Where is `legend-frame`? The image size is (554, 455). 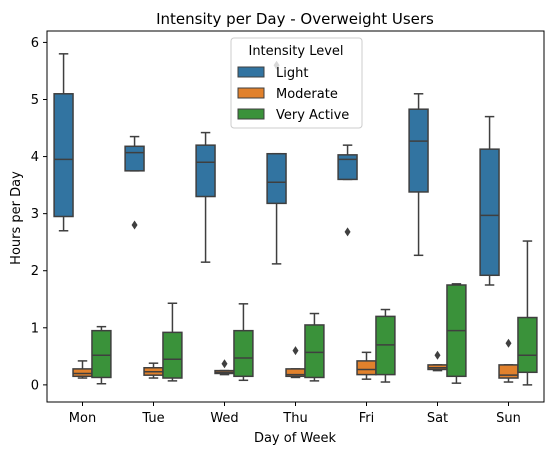
legend-frame is located at coordinates (296, 83).